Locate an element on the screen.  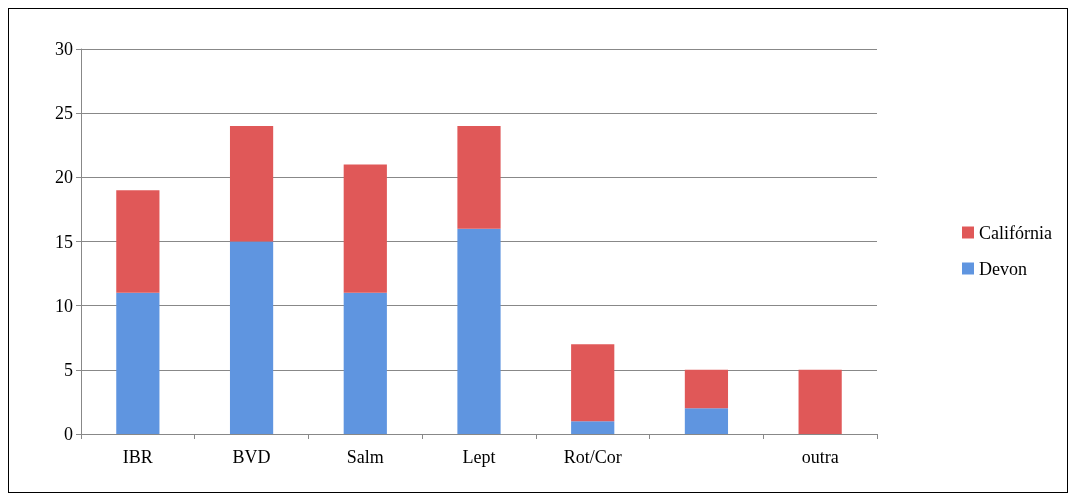
x-tick-label: Rot/Cor is located at coordinates (592, 457).